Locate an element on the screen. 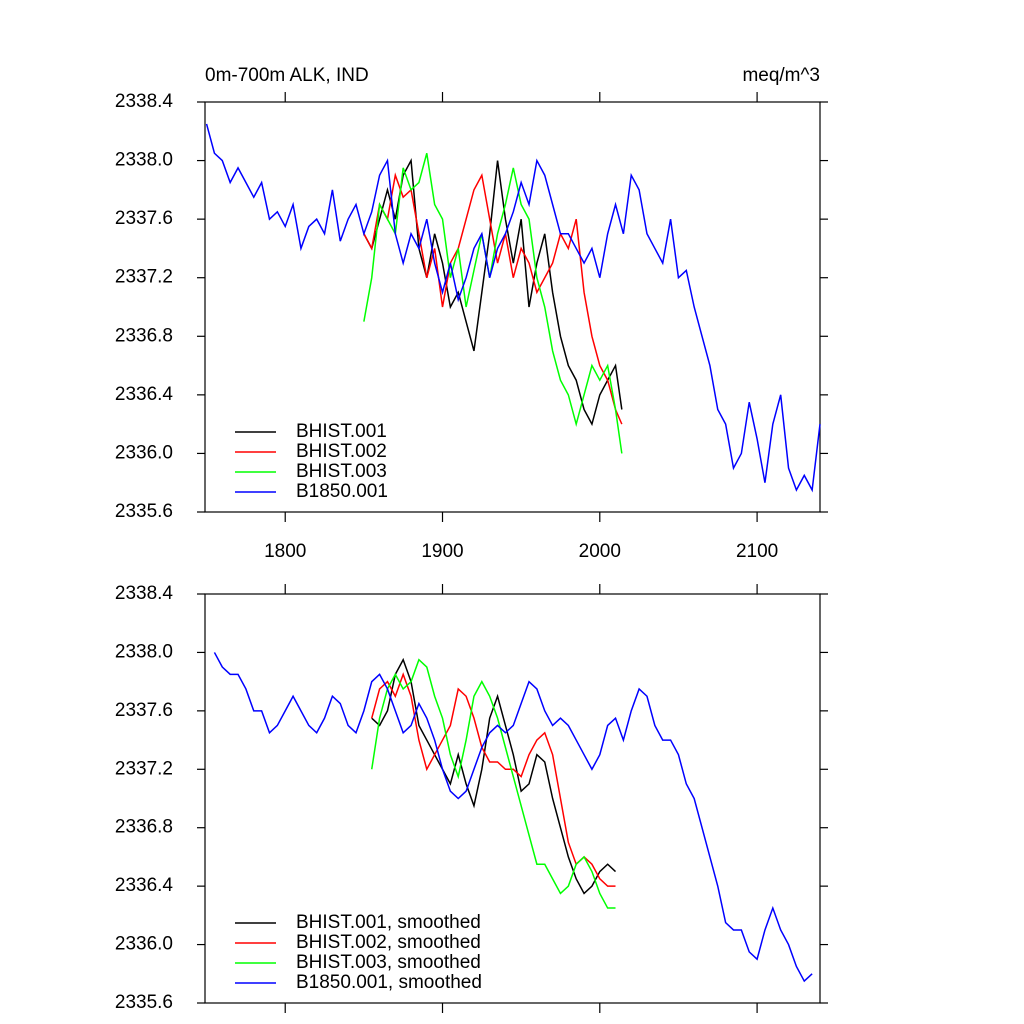 The width and height of the screenshot is (1024, 1024). legend-label: BHIST.003, smoothed is located at coordinates (388, 962).